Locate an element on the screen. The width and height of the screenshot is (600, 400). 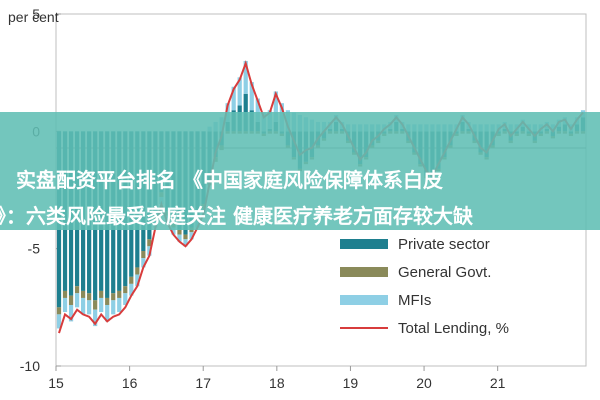
legend-label-total: Total Lending, % is located at coordinates (453, 328).